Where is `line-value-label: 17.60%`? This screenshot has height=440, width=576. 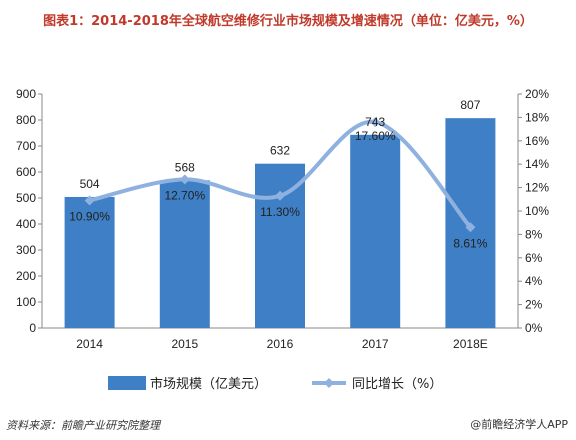 line-value-label: 17.60% is located at coordinates (375, 136).